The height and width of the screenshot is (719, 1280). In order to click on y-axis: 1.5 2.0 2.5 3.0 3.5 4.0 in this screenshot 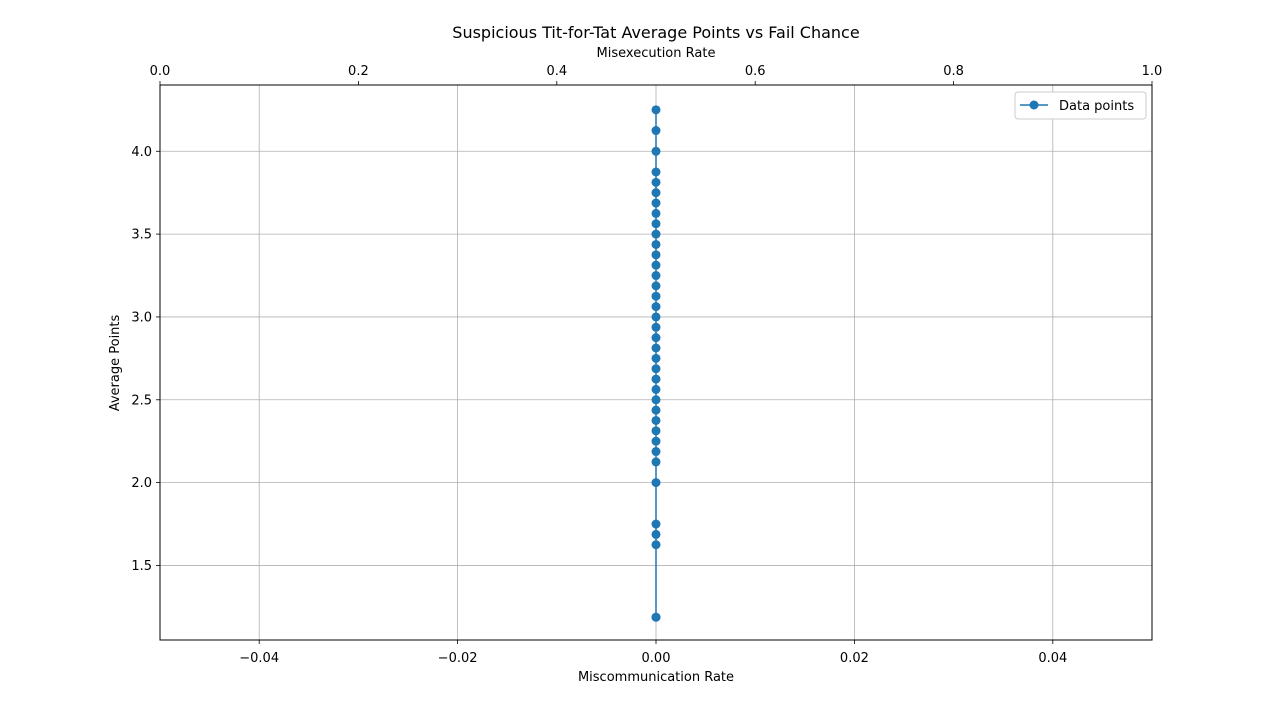, I will do `click(145, 359)`.